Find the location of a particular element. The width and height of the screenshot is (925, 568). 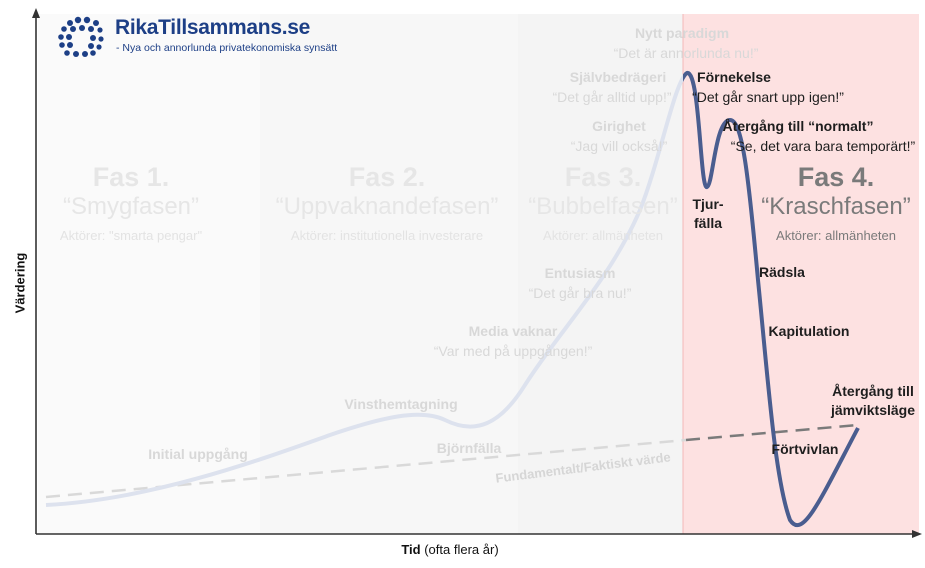

stage-fornekelse: Förnekelse is located at coordinates (734, 77).